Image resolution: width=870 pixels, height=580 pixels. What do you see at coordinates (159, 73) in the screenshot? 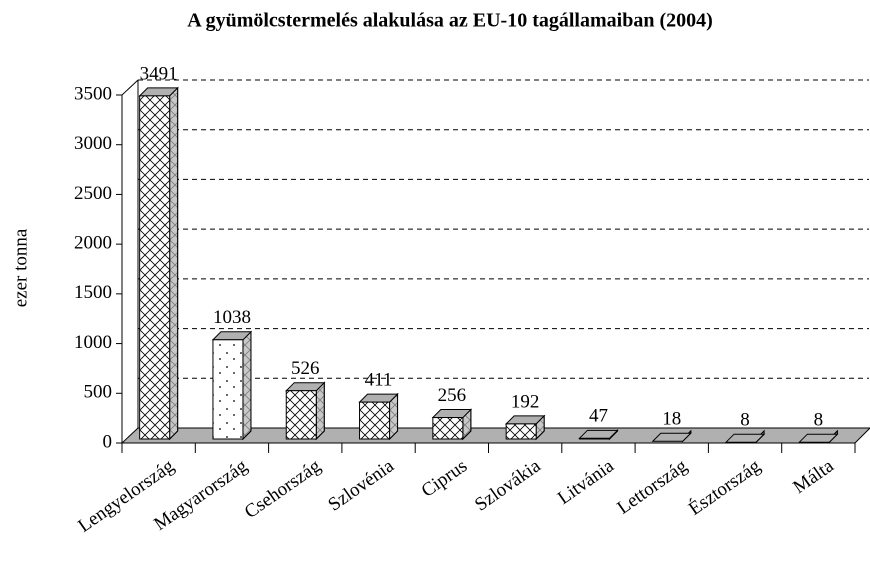
I see `value-label: 3491` at bounding box center [159, 73].